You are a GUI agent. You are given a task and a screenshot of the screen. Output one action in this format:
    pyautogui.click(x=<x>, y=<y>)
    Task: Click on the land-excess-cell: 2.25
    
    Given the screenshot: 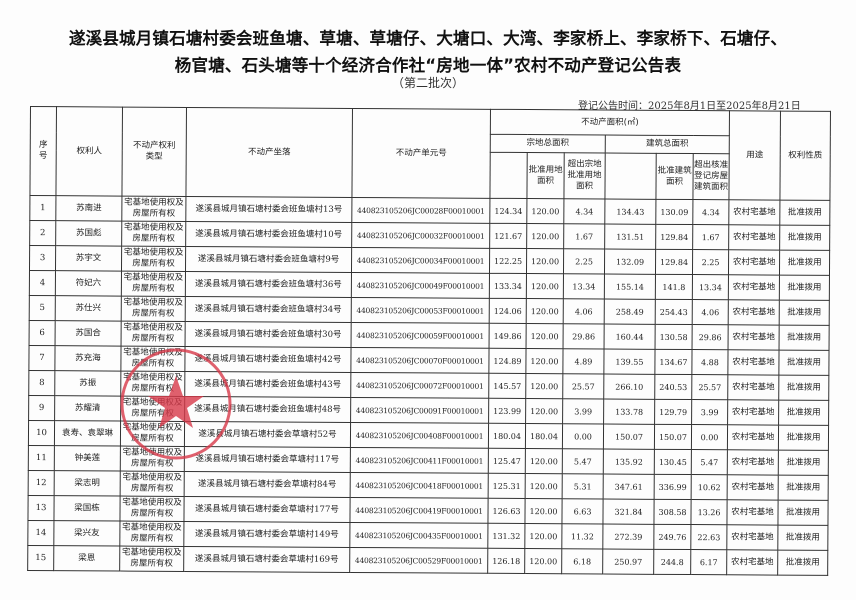 What is the action you would take?
    pyautogui.click(x=584, y=261)
    